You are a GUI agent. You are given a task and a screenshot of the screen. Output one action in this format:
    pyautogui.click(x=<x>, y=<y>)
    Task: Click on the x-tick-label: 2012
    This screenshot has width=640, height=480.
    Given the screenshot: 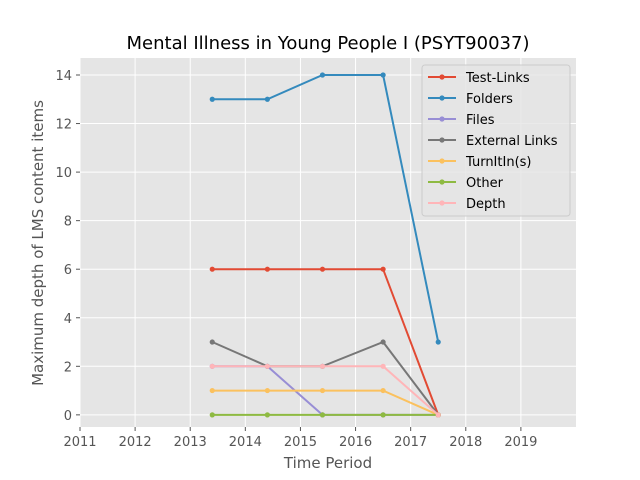 What is the action you would take?
    pyautogui.click(x=135, y=442)
    